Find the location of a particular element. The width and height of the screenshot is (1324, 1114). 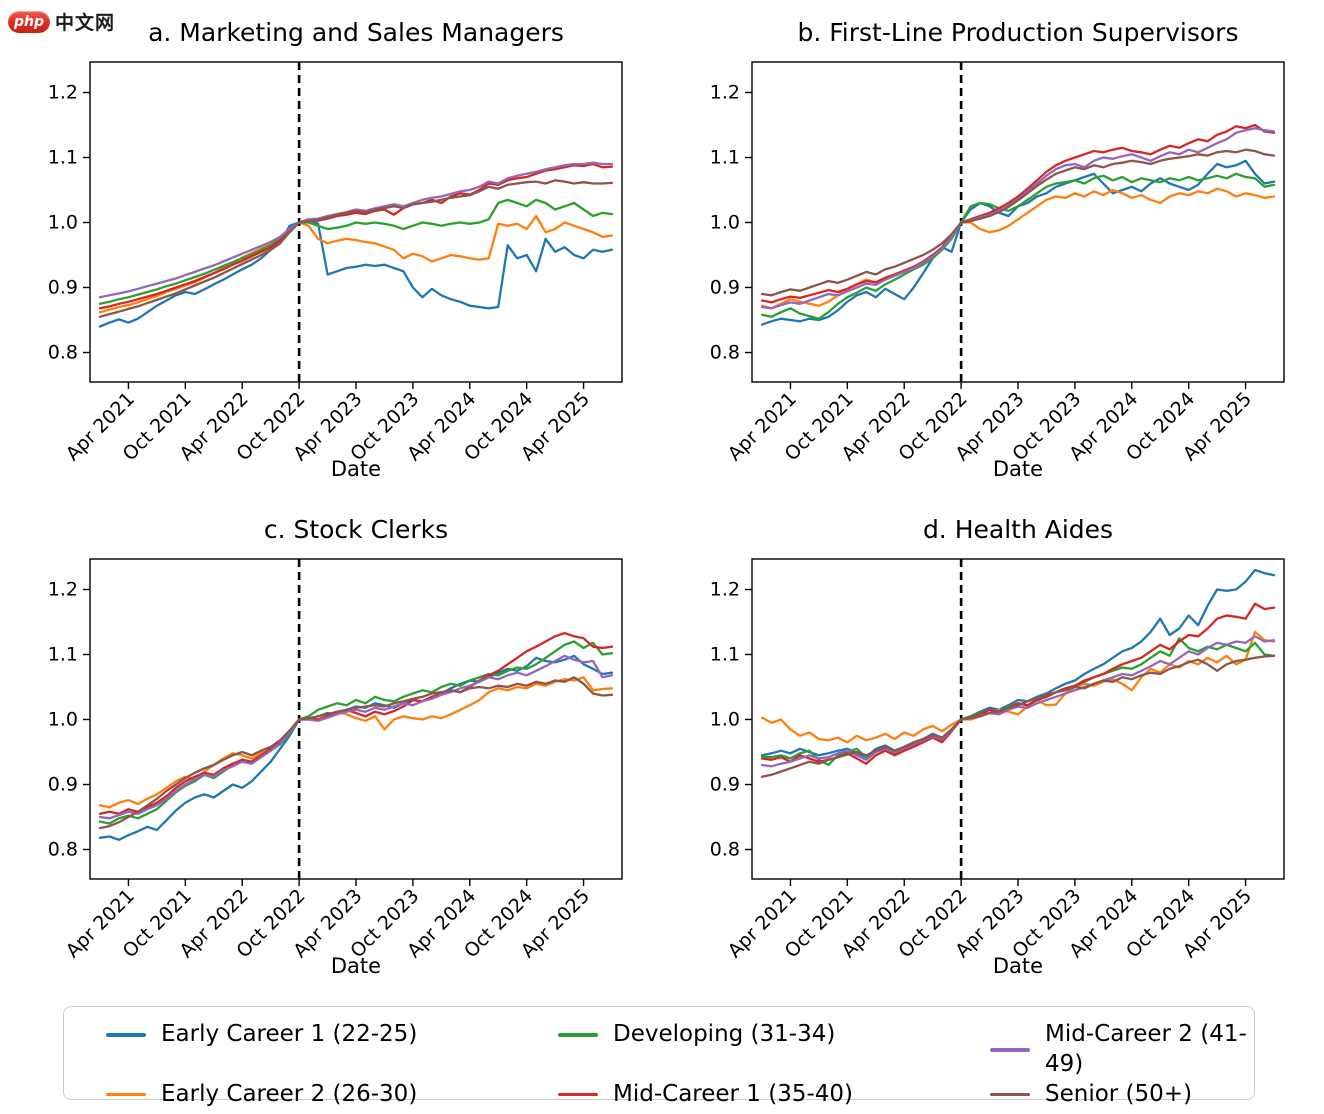

panel-title: a. Marketing and Sales Managers is located at coordinates (356, 32).